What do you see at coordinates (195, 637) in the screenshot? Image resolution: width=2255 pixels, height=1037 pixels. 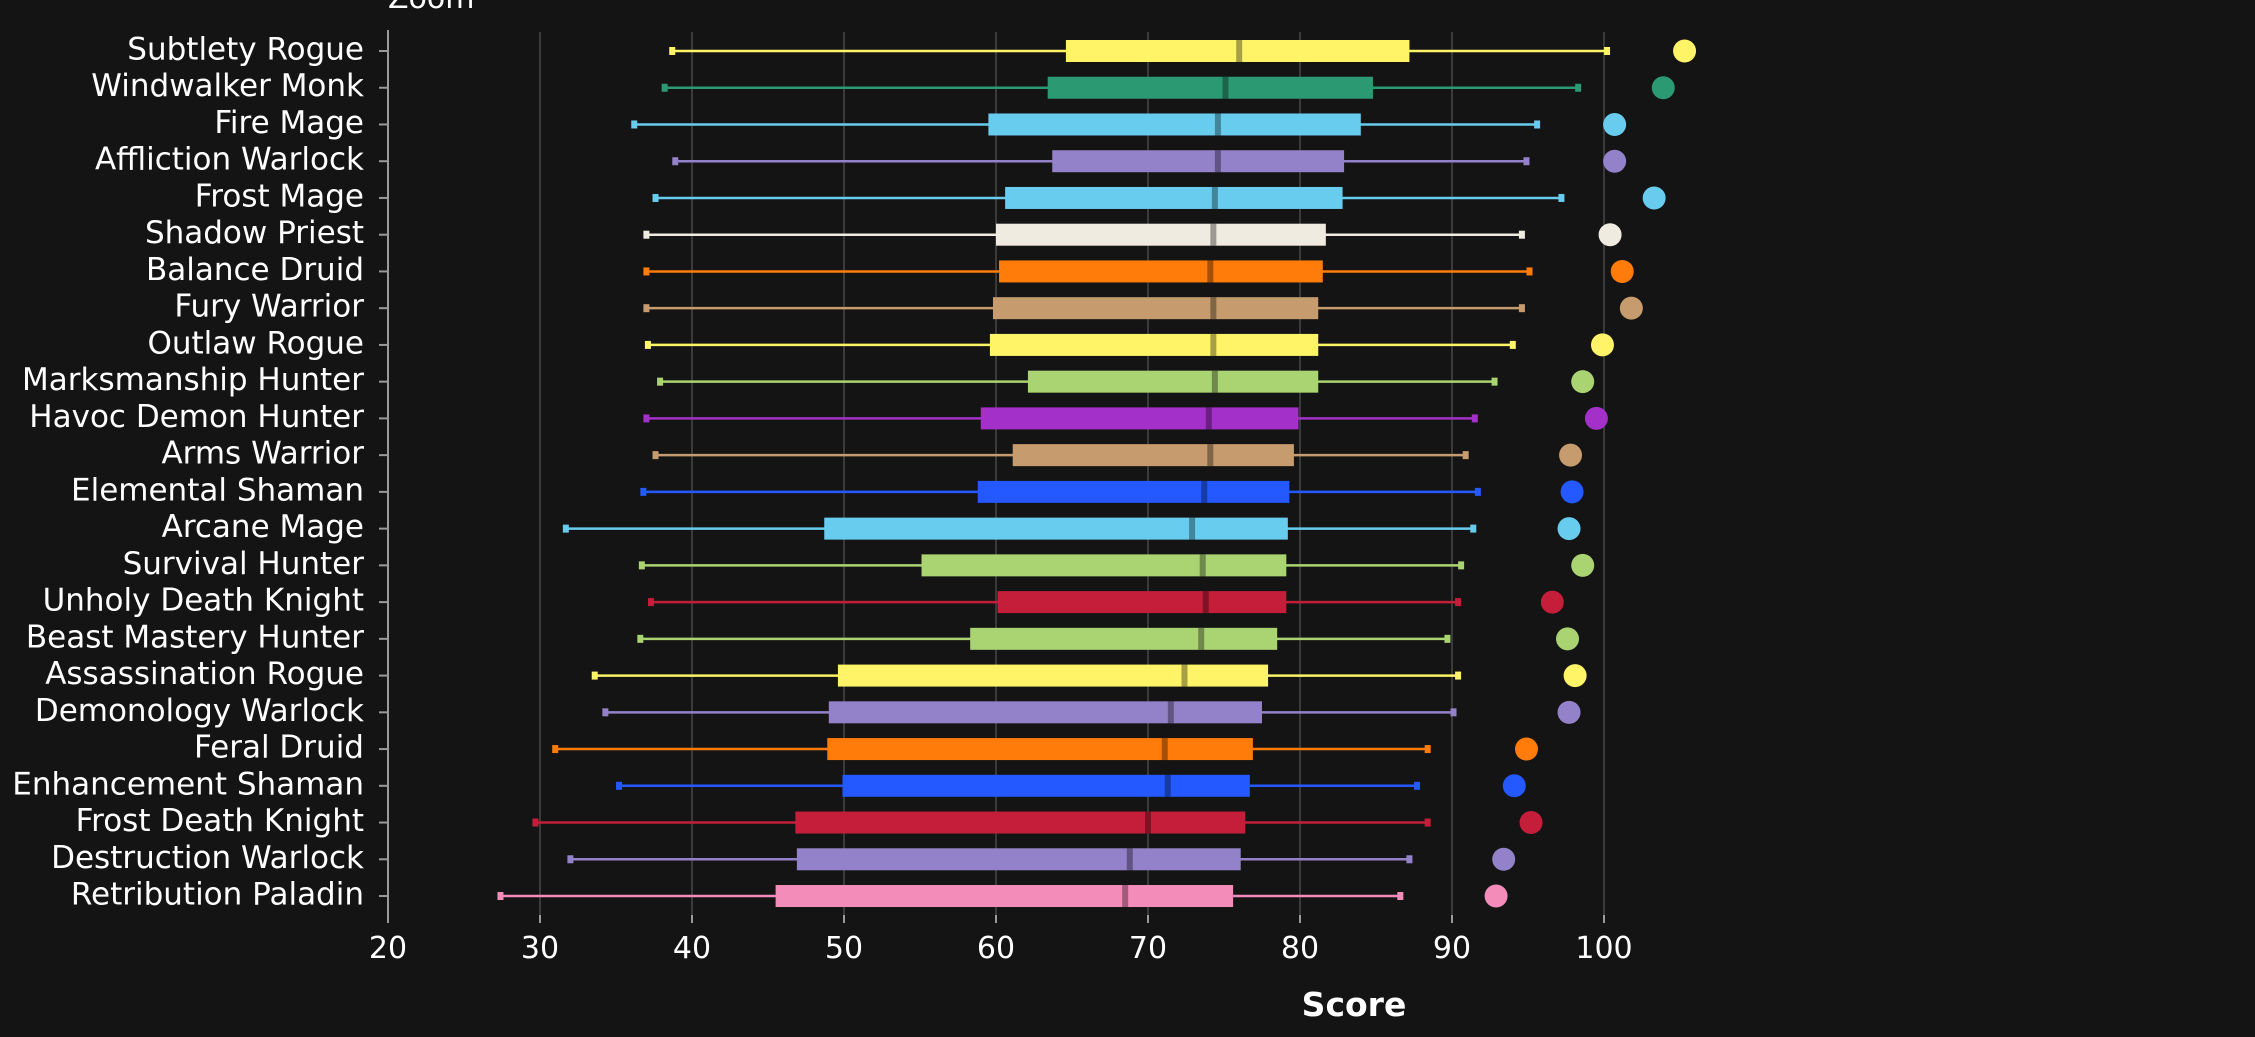 I see `category-label: Beast Mastery Hunter` at bounding box center [195, 637].